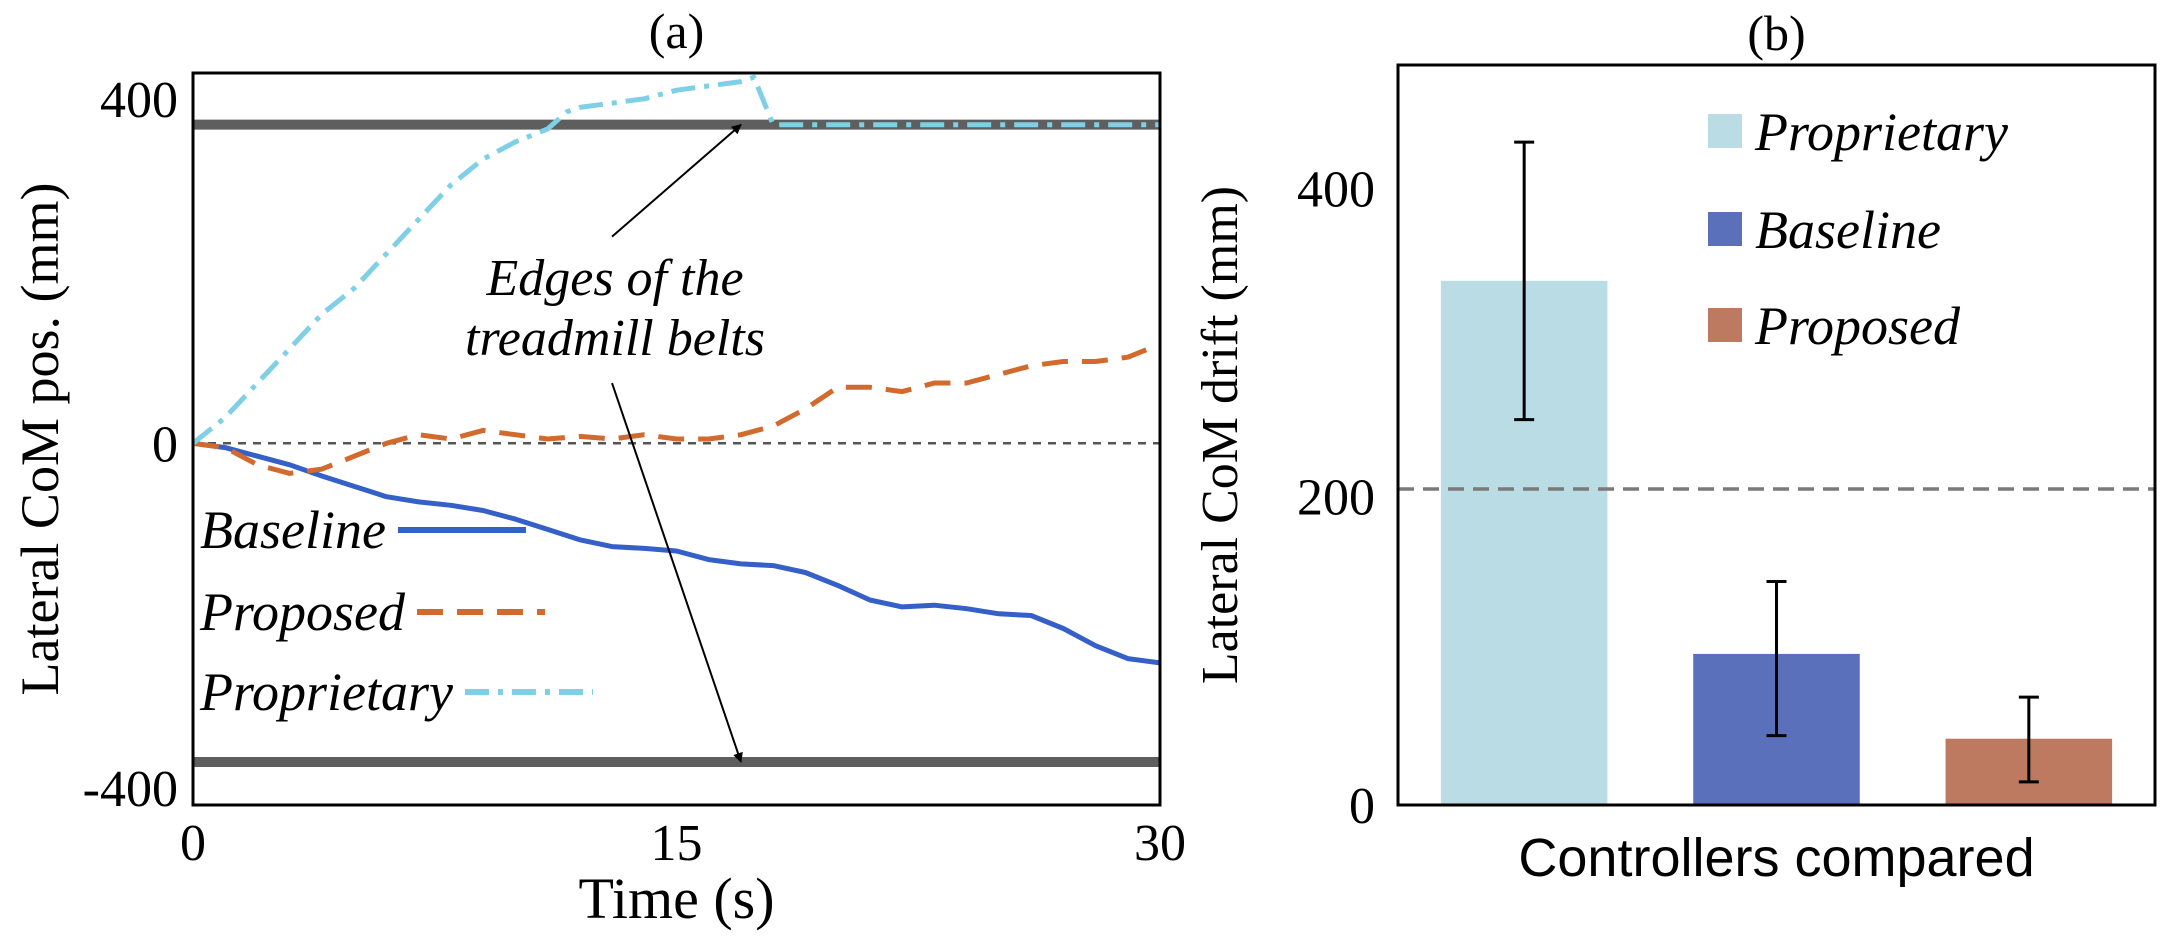 The image size is (2160, 938). What do you see at coordinates (1336, 189) in the screenshot?
I see `chart-b-y-tick-label: 400` at bounding box center [1336, 189].